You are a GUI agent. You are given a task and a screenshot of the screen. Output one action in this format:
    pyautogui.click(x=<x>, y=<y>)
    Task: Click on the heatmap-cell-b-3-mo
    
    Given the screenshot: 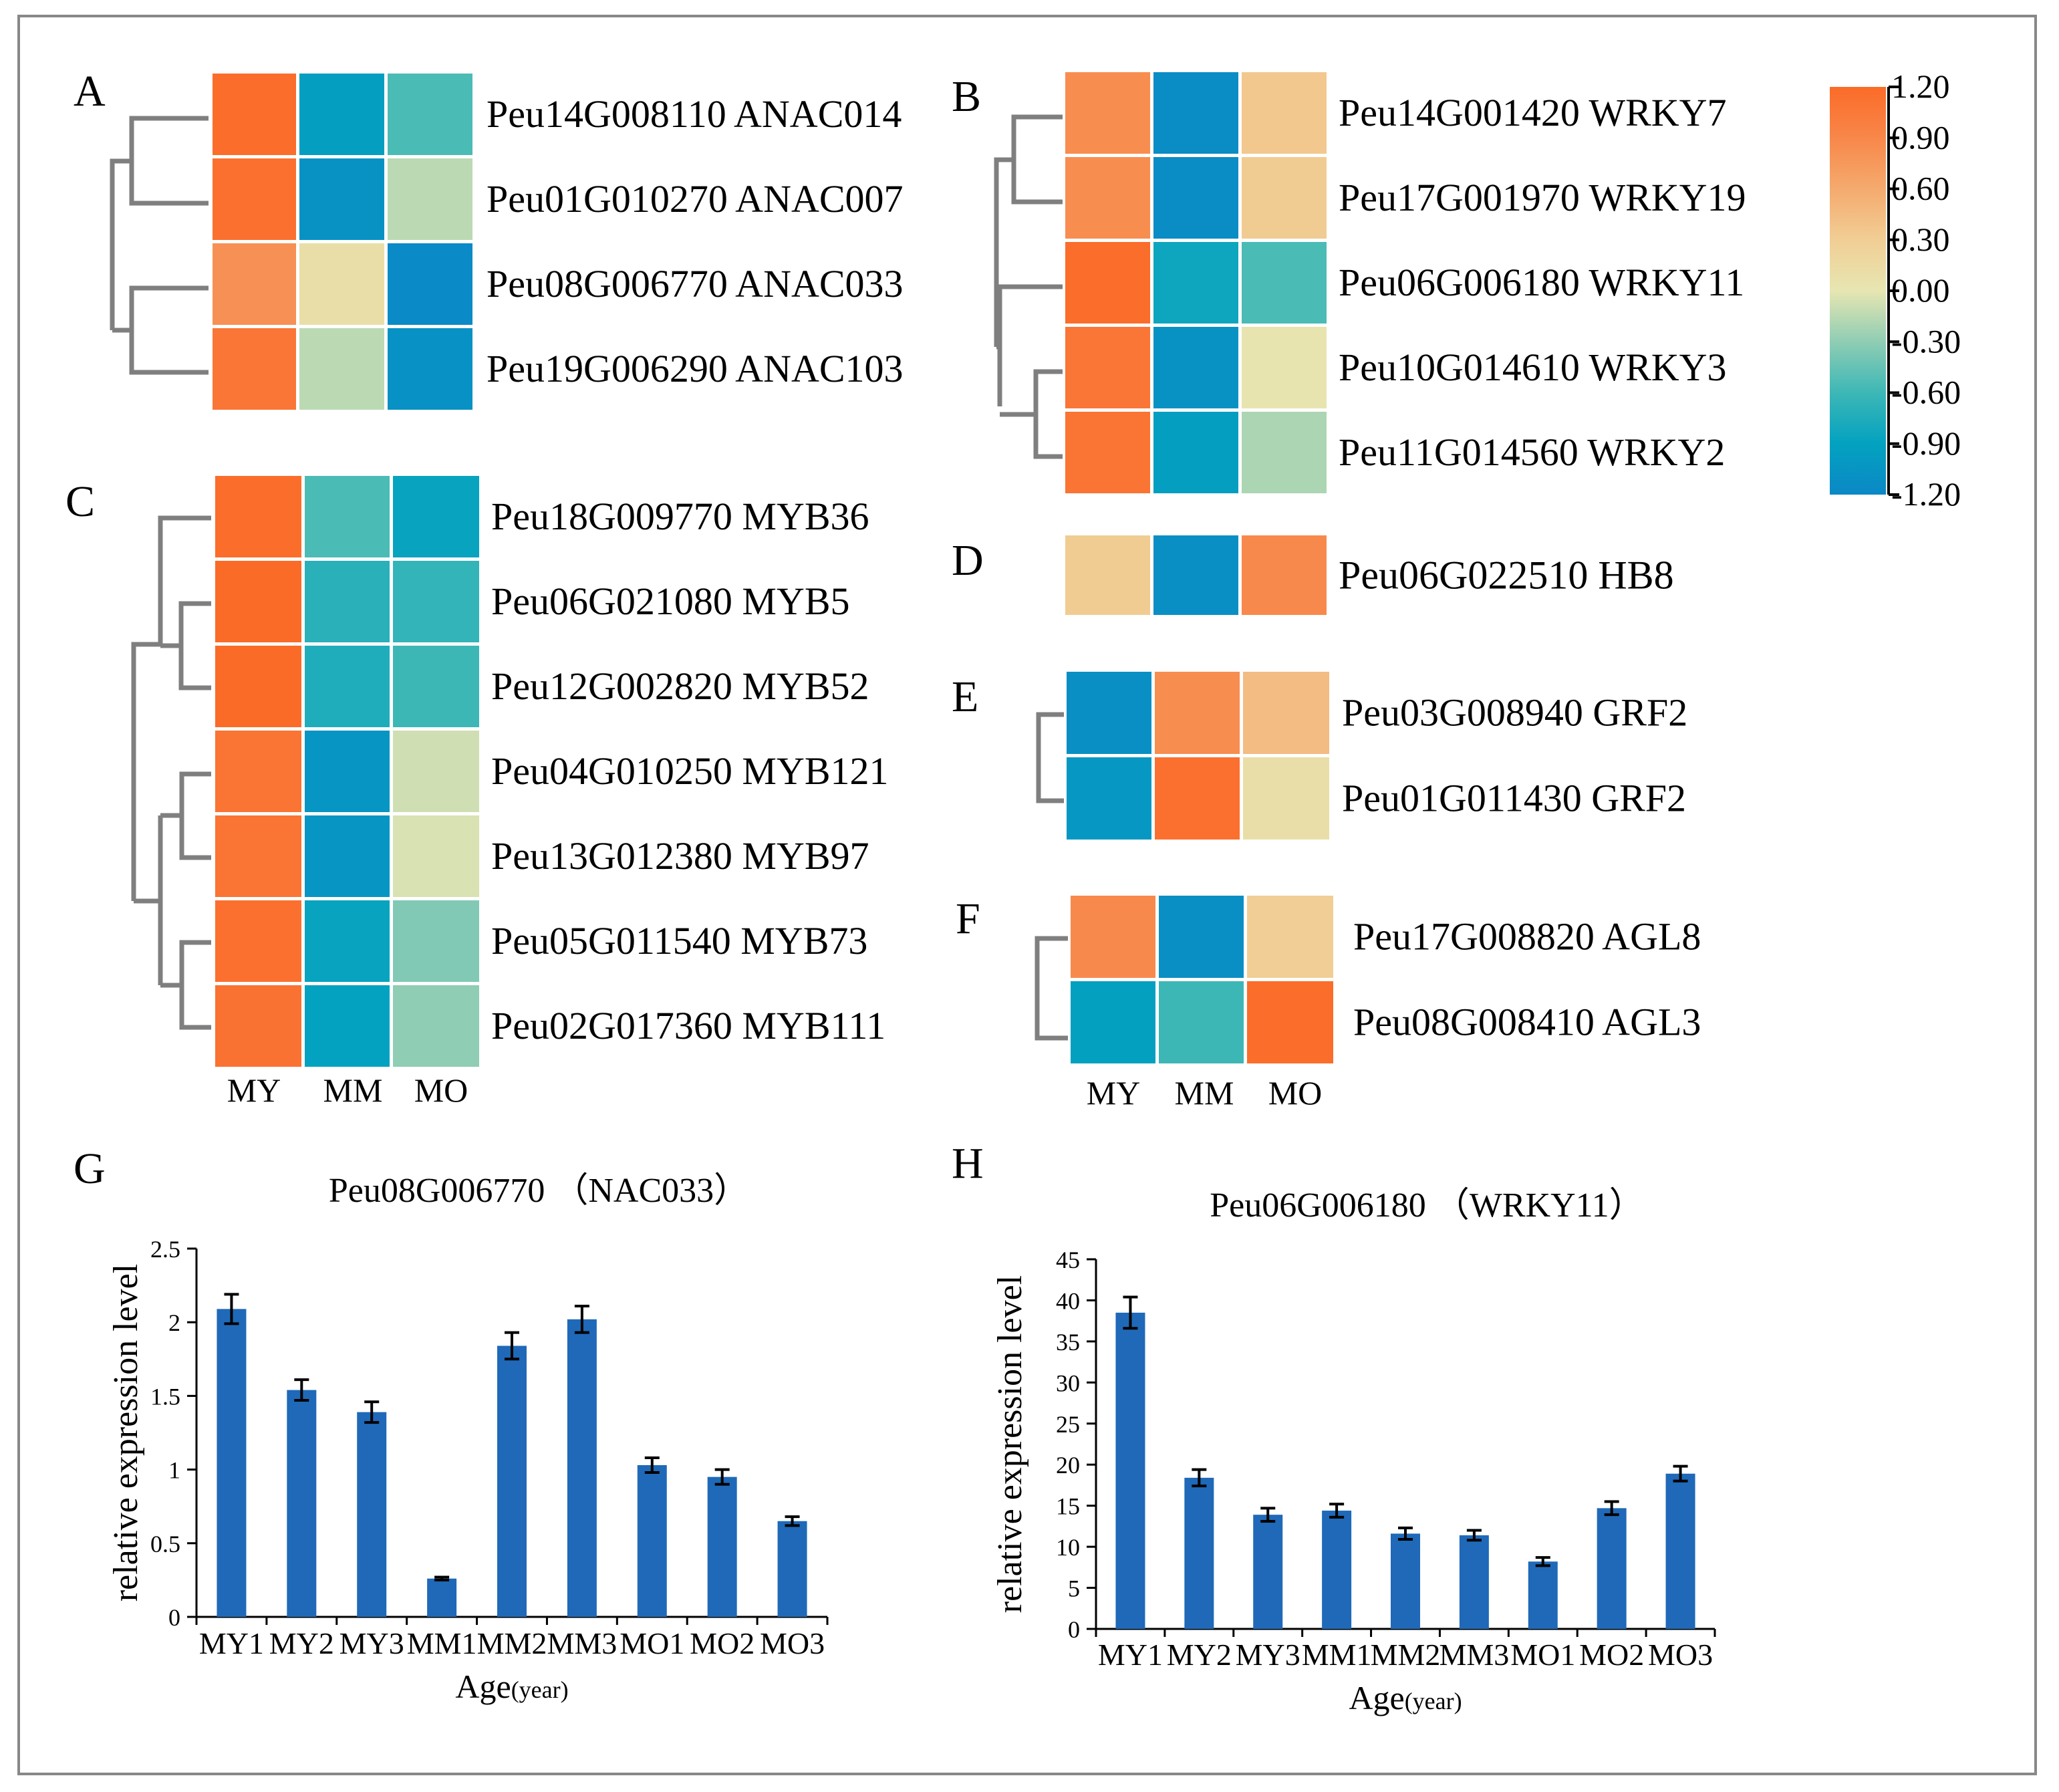 What is the action you would take?
    pyautogui.click(x=1284, y=283)
    